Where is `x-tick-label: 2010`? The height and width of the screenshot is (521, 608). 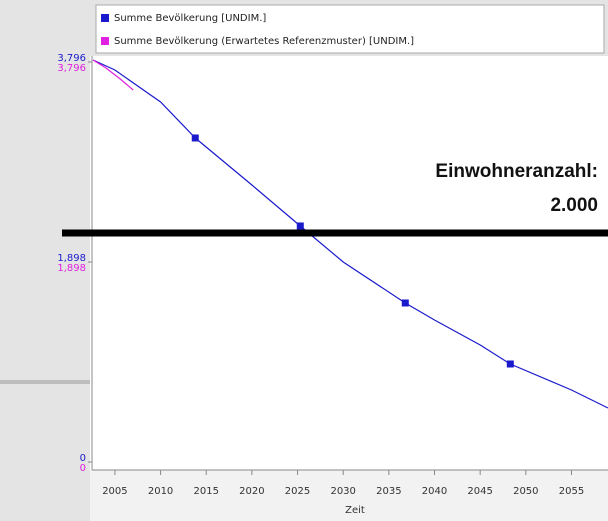 x-tick-label: 2010 is located at coordinates (160, 491).